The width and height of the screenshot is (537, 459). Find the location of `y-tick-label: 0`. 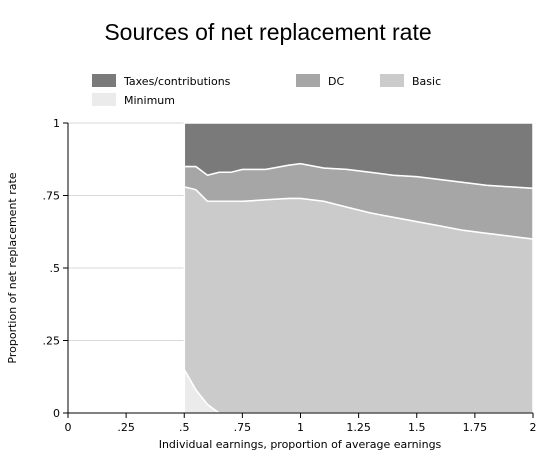

y-tick-label: 0 is located at coordinates (56, 413).